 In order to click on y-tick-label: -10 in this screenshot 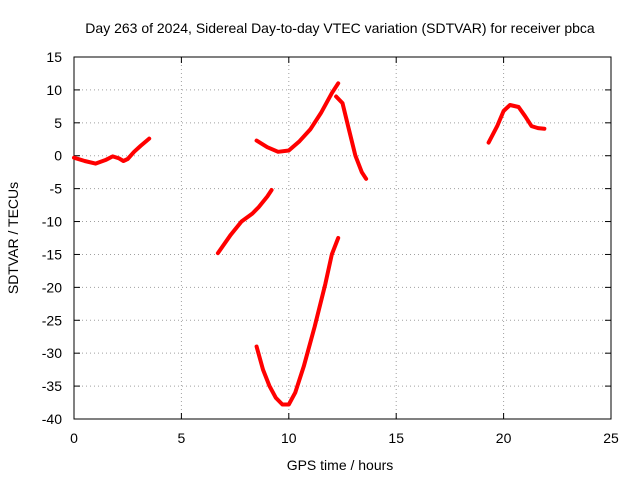, I will do `click(52, 222)`.